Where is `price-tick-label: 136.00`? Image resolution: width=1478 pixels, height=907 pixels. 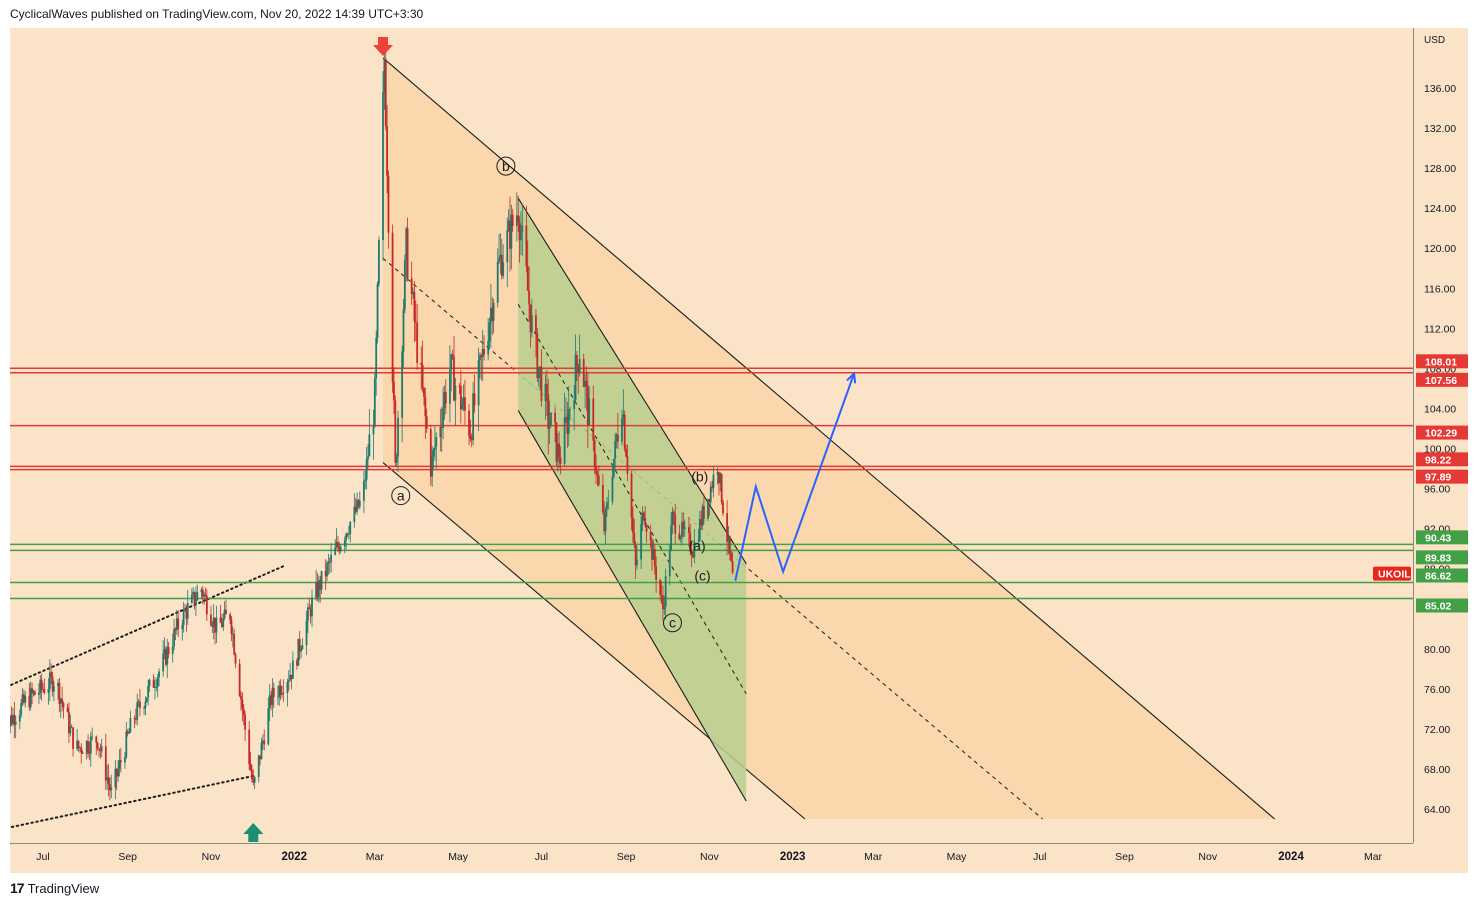
price-tick-label: 136.00 is located at coordinates (1440, 89).